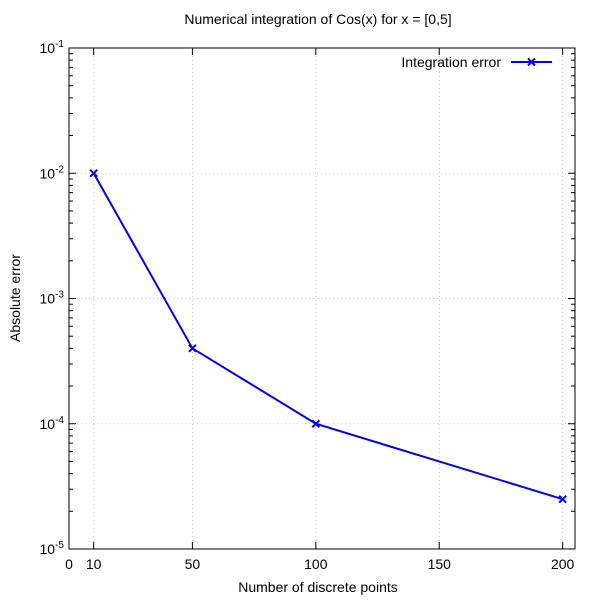 The height and width of the screenshot is (605, 600). What do you see at coordinates (563, 564) in the screenshot?
I see `x-tick-label: 200` at bounding box center [563, 564].